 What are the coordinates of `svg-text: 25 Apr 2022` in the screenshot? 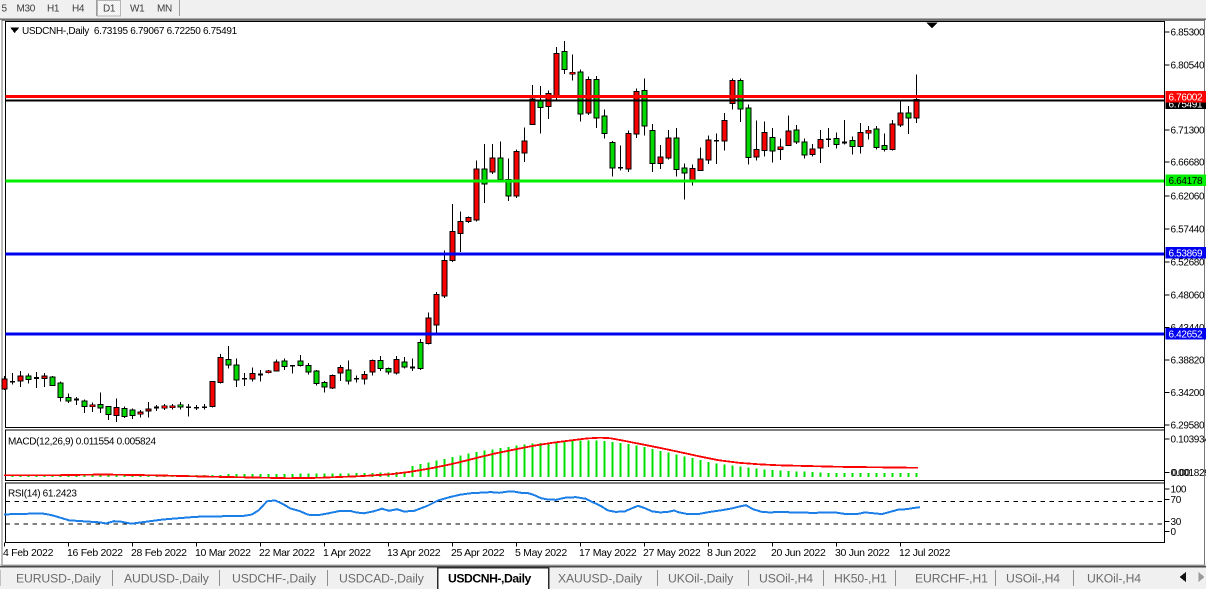 It's located at (478, 553).